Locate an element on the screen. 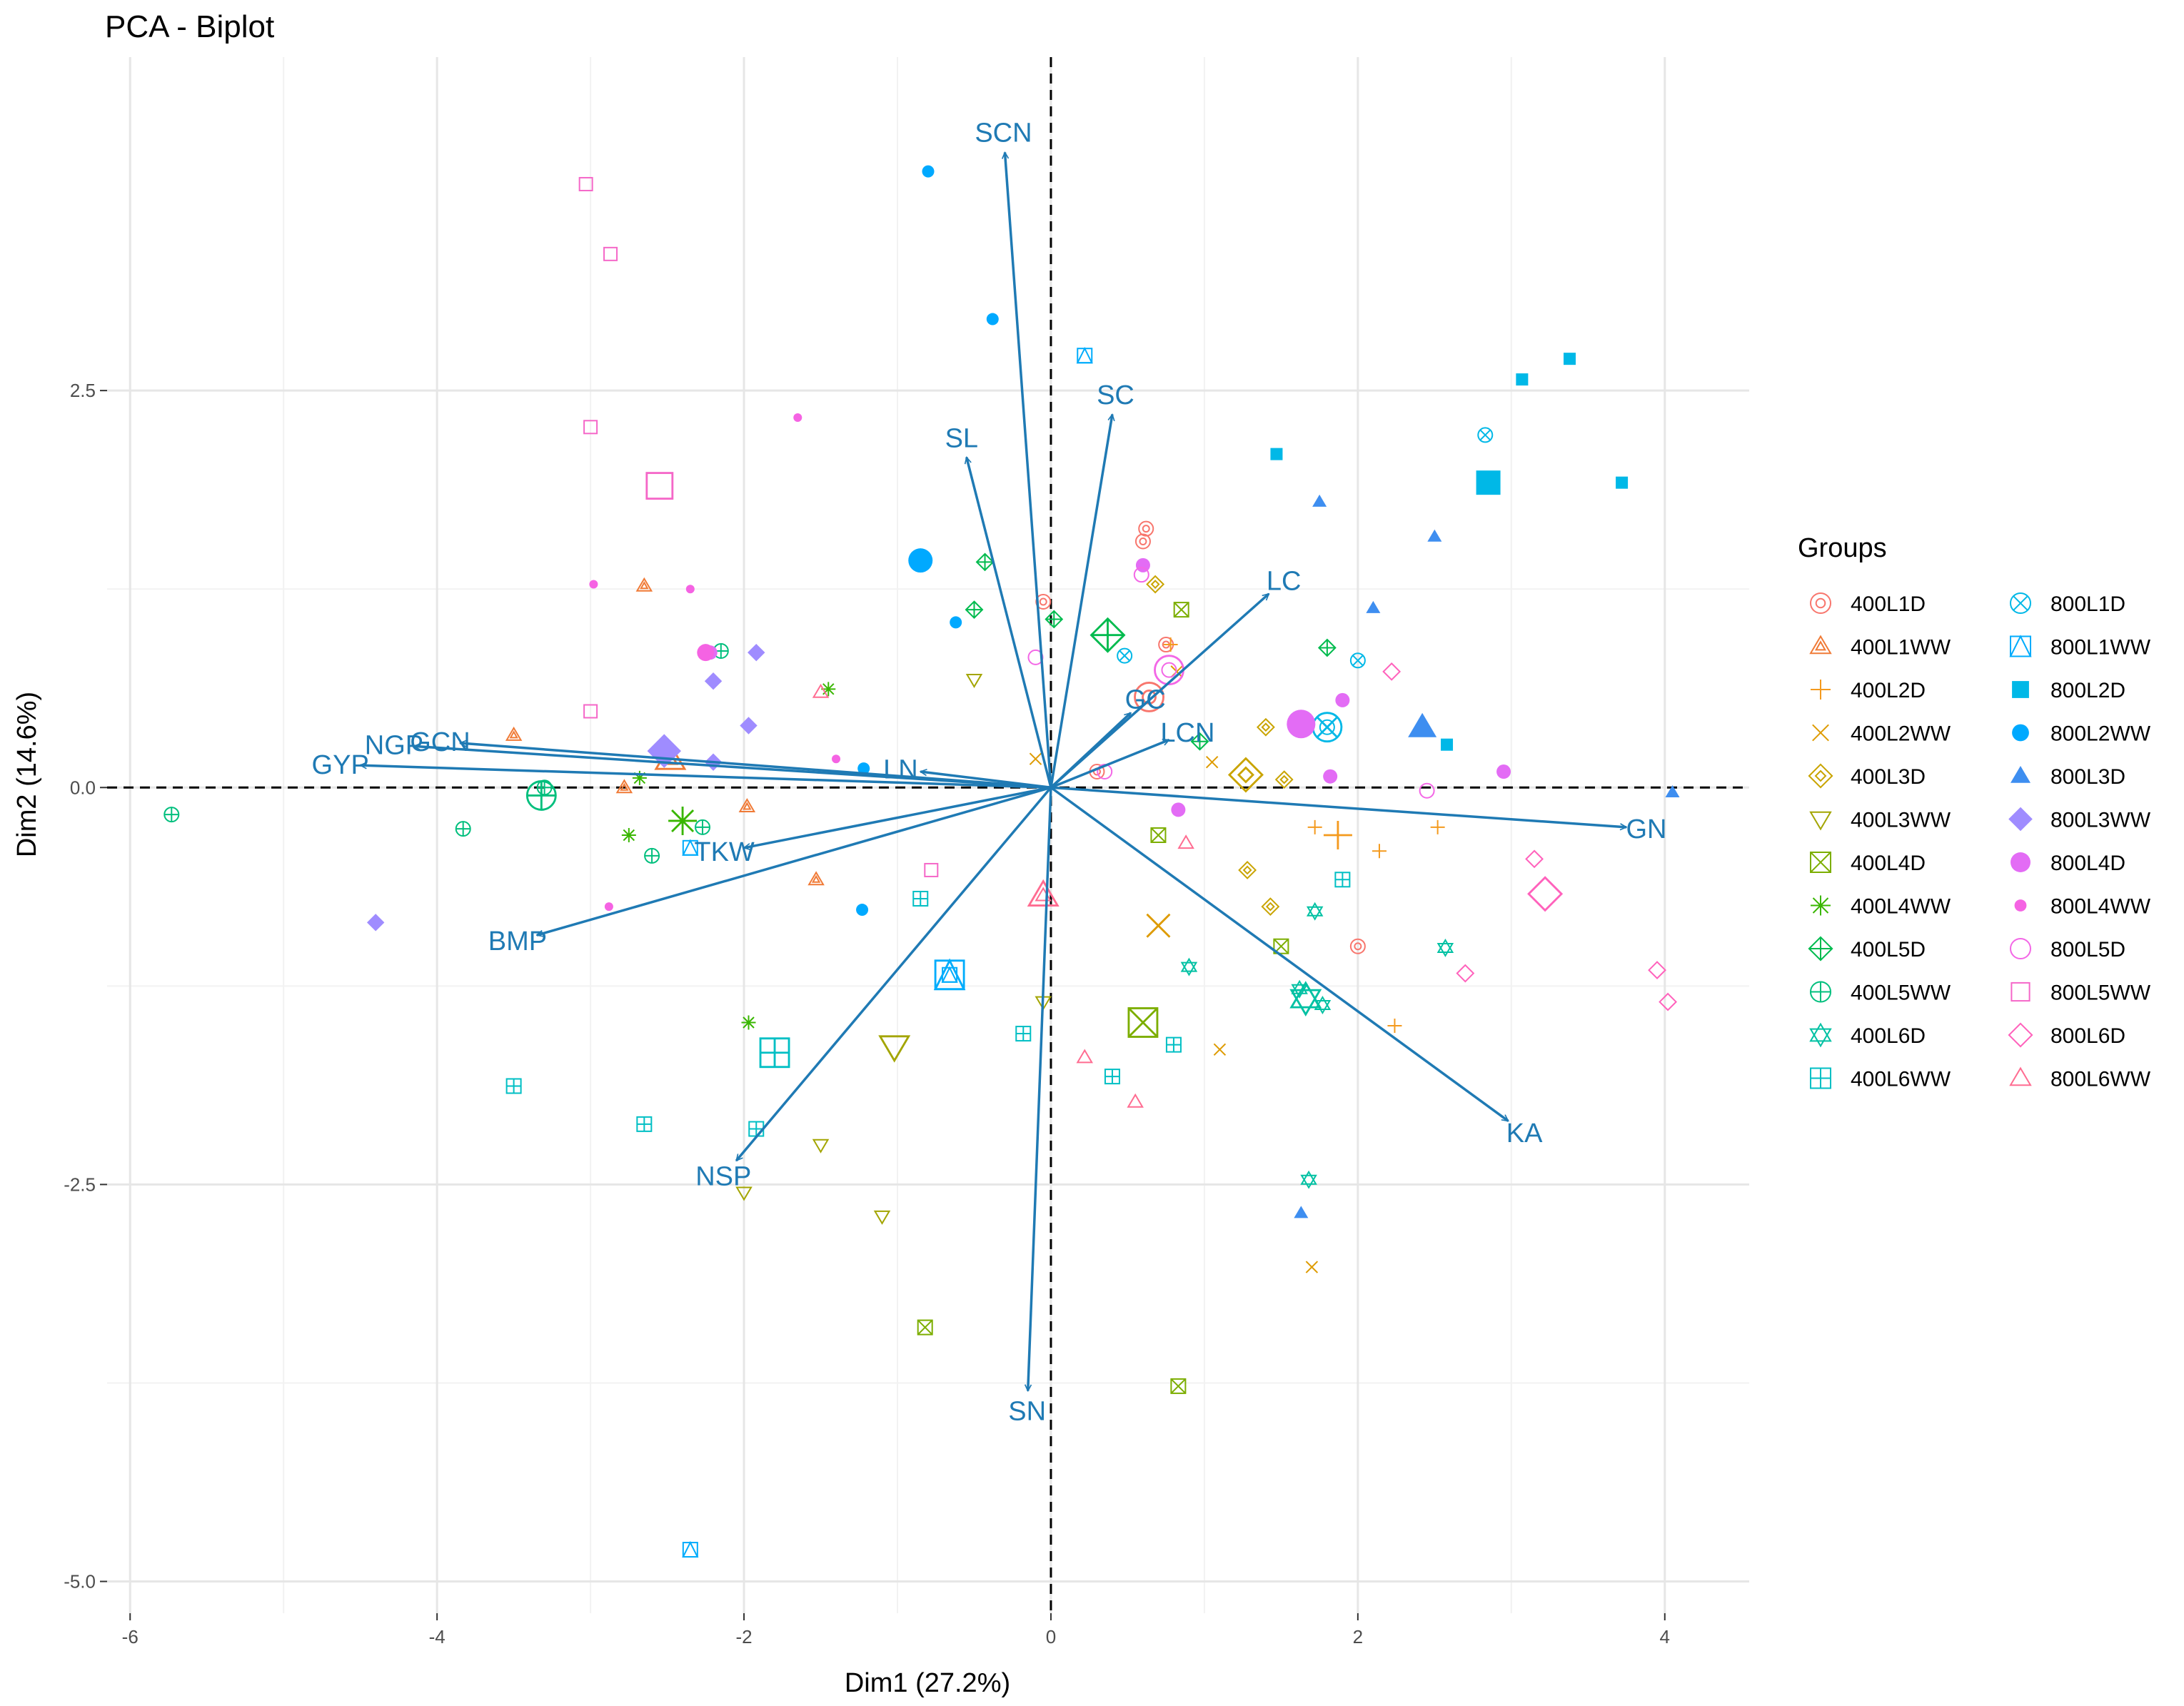 This screenshot has width=2184, height=1706. series-800L6D is located at coordinates (1529, 836).